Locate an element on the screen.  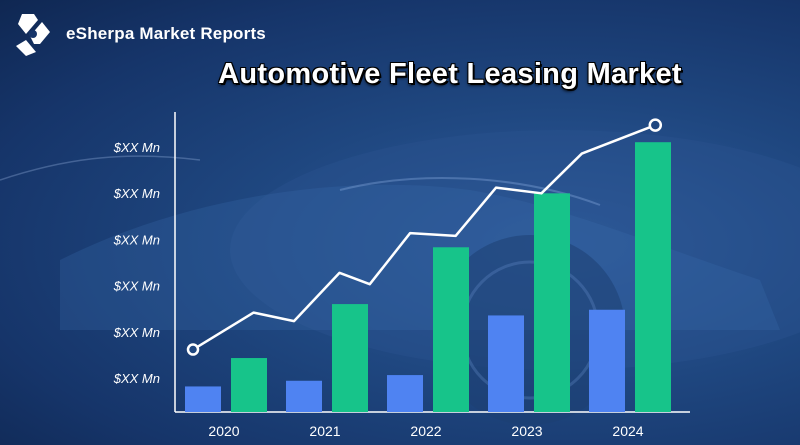
brand-name: eSherpa Market Reports is located at coordinates (166, 33).